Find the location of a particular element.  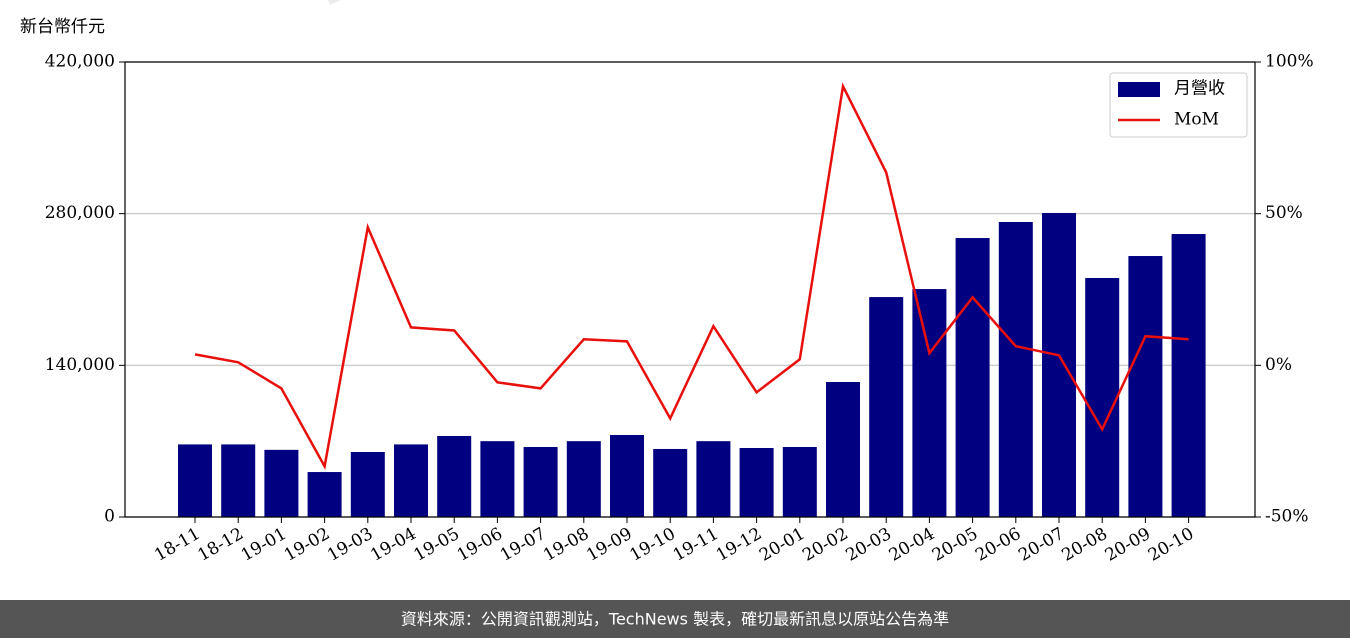

x-tick-label: 20-08 is located at coordinates (1085, 545).